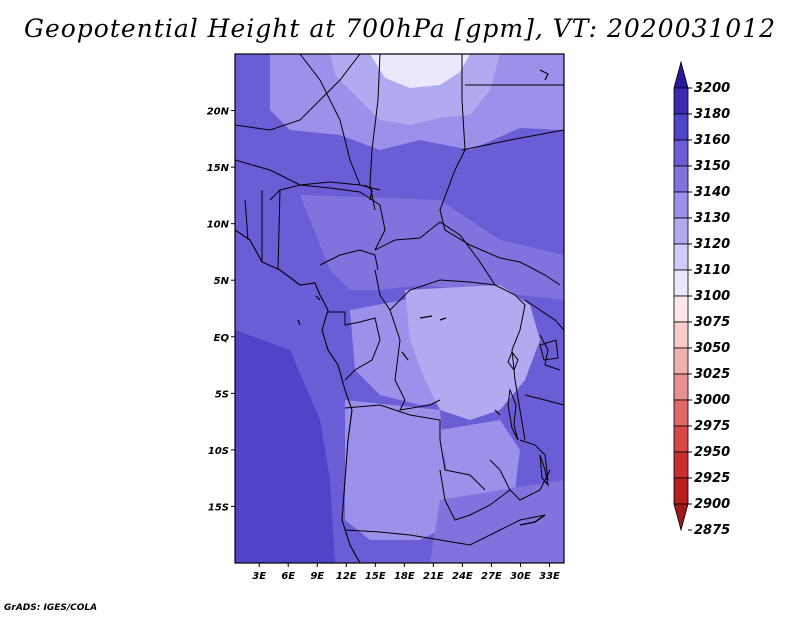  I want to click on x-tick-label: 6E, so click(288, 576).